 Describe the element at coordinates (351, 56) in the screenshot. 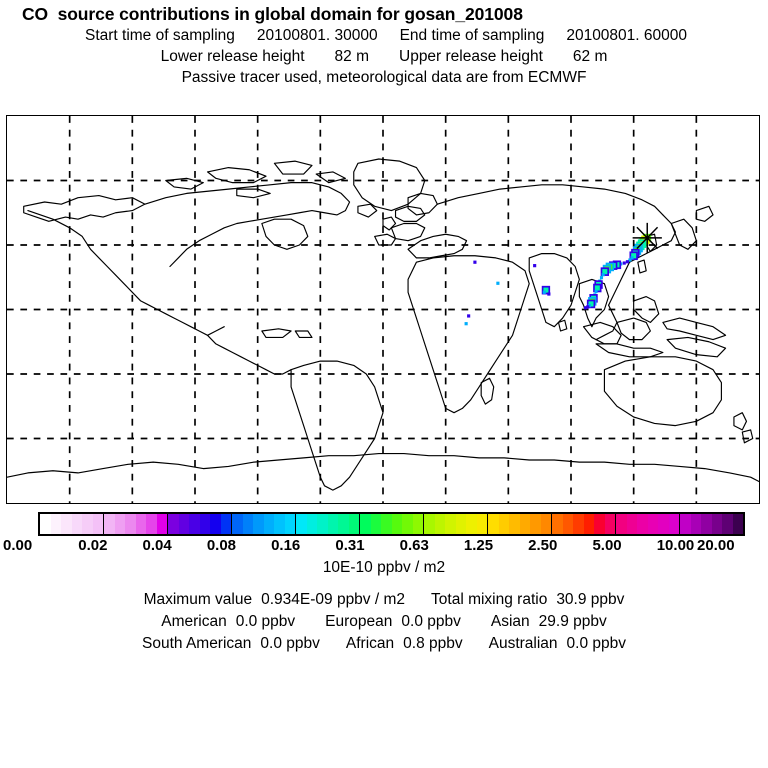

I see `lower-release-value: 82 m` at that location.